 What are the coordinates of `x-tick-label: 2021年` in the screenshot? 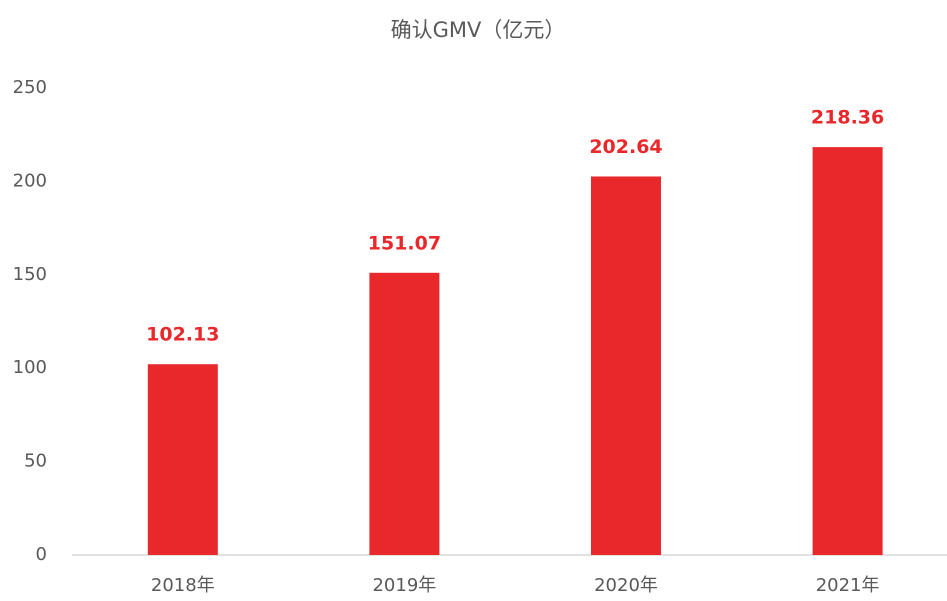 It's located at (848, 585).